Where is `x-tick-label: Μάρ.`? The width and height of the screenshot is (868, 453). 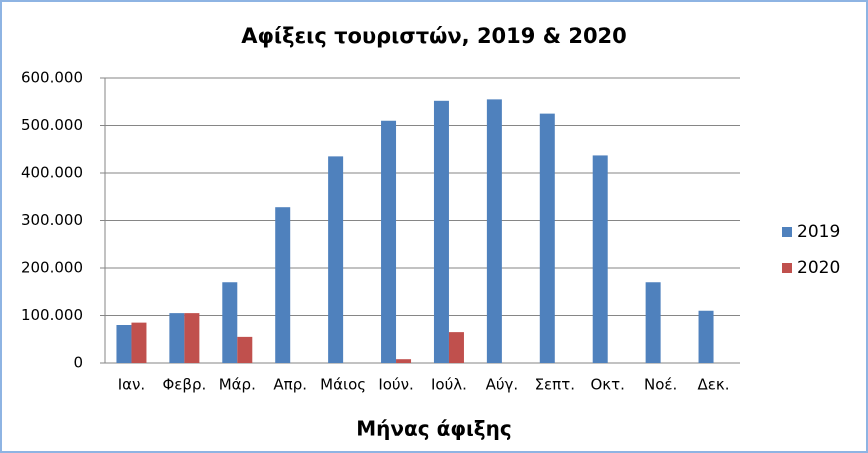
x-tick-label: Μάρ. is located at coordinates (237, 385).